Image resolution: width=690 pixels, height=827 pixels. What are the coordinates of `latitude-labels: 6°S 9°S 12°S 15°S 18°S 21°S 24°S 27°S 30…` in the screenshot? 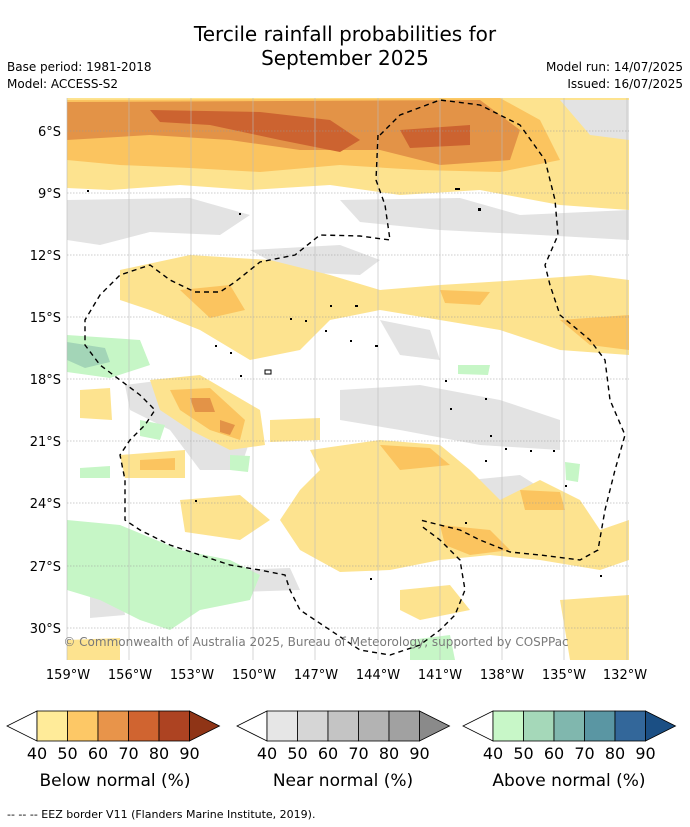 It's located at (45, 381).